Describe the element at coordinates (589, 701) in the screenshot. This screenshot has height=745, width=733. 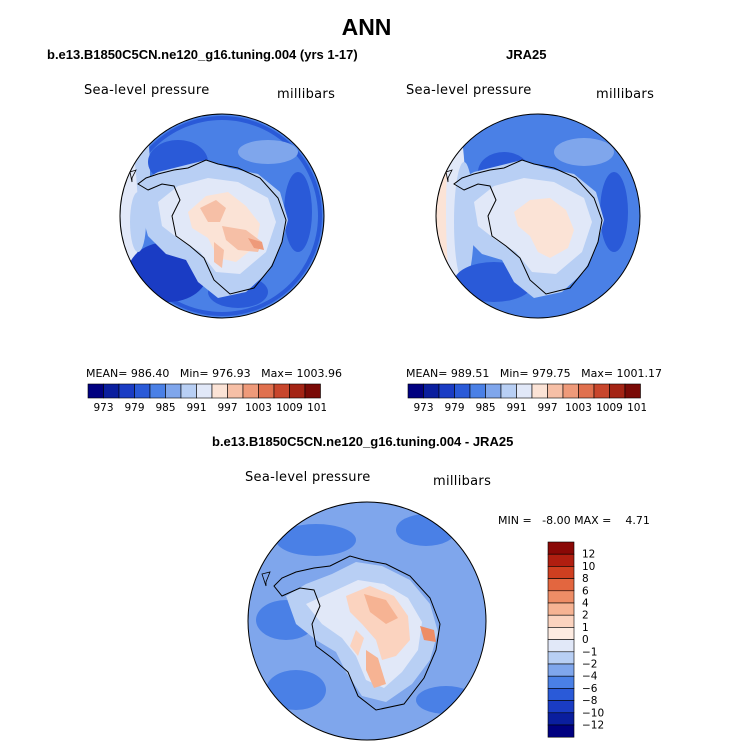
I see `diff-colorbar-label: −8` at that location.